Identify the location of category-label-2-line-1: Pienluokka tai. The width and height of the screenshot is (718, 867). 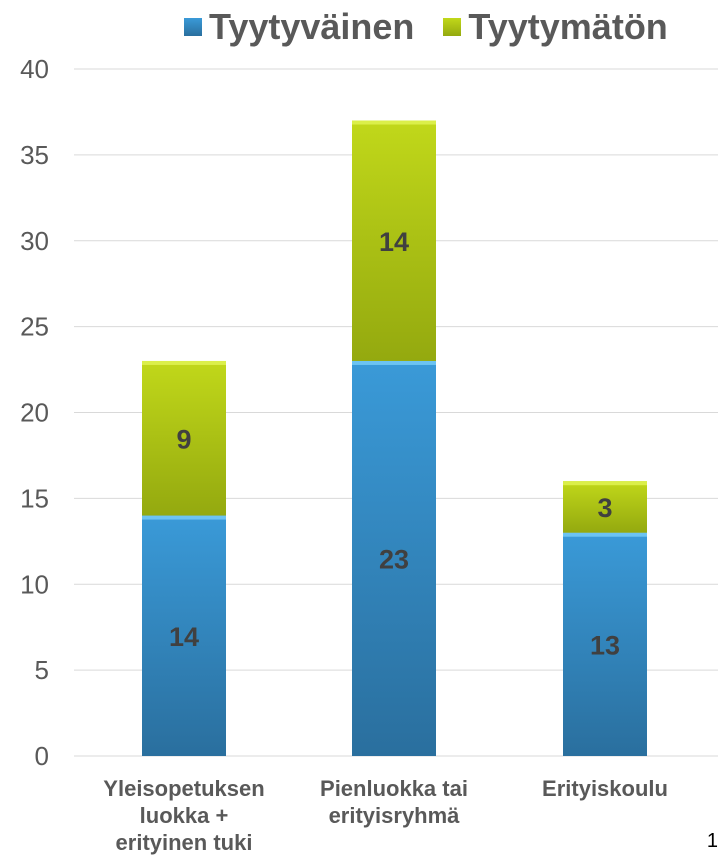
(394, 788).